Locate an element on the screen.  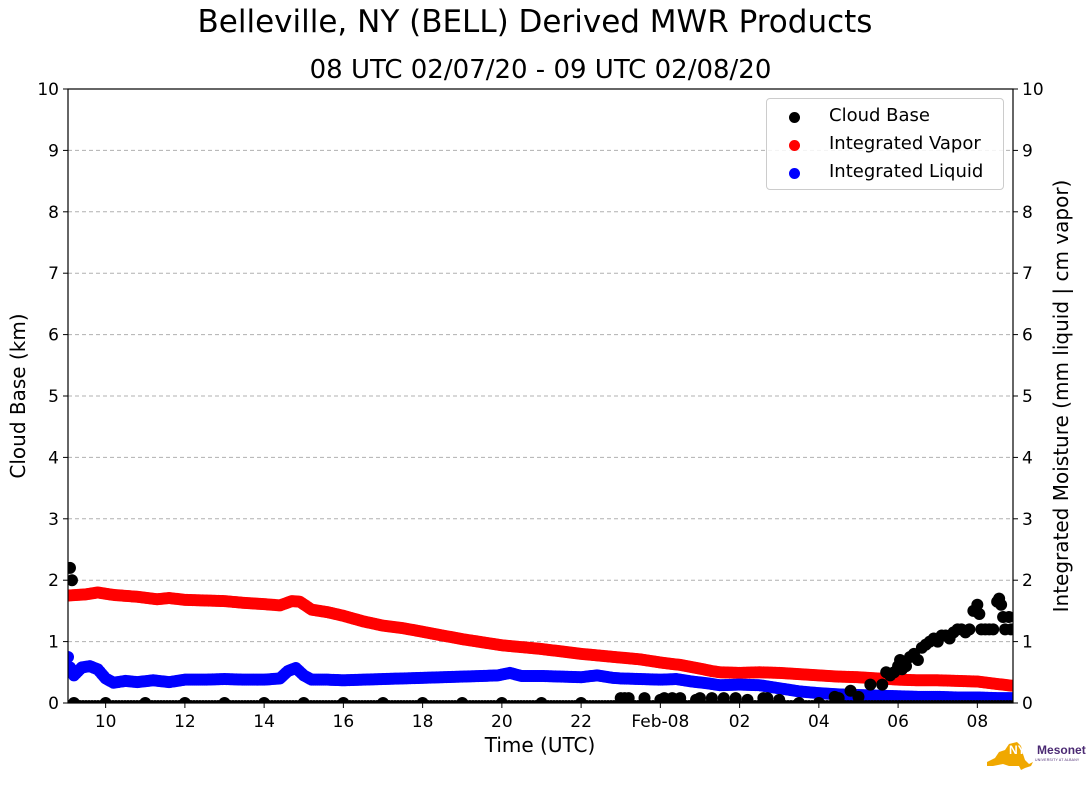
x-tick-label: 12 is located at coordinates (185, 722).